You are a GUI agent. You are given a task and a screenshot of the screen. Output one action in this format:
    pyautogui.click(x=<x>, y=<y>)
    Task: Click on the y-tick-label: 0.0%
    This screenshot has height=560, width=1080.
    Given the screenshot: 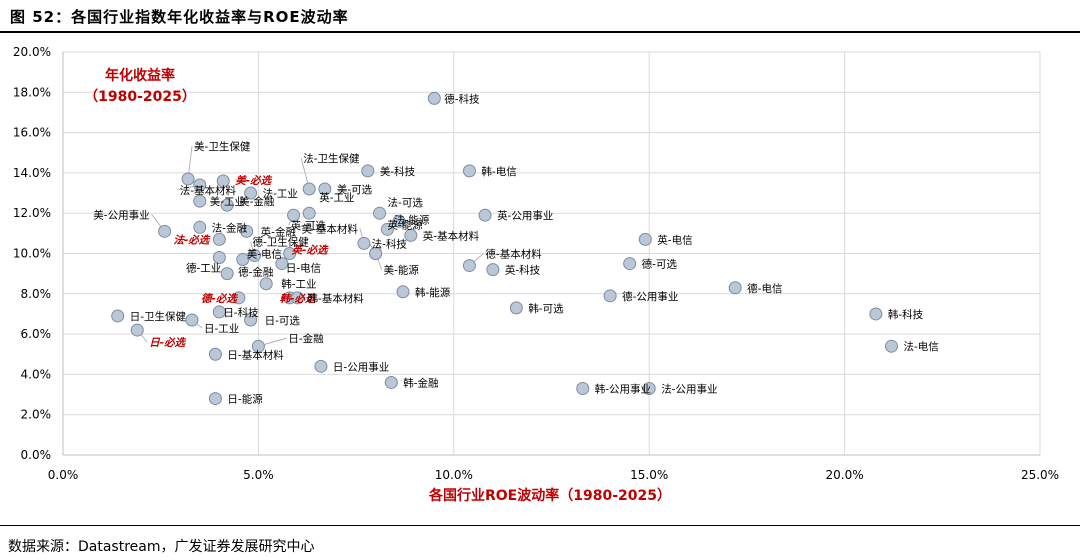 What is the action you would take?
    pyautogui.click(x=36, y=455)
    